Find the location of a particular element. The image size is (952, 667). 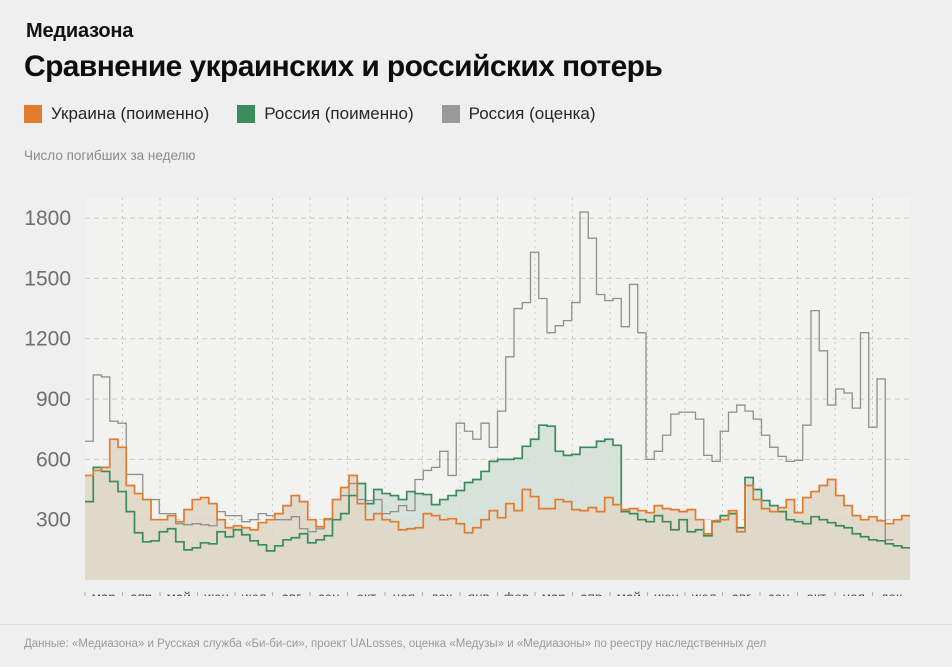

orange-square-swatch is located at coordinates (33, 114).